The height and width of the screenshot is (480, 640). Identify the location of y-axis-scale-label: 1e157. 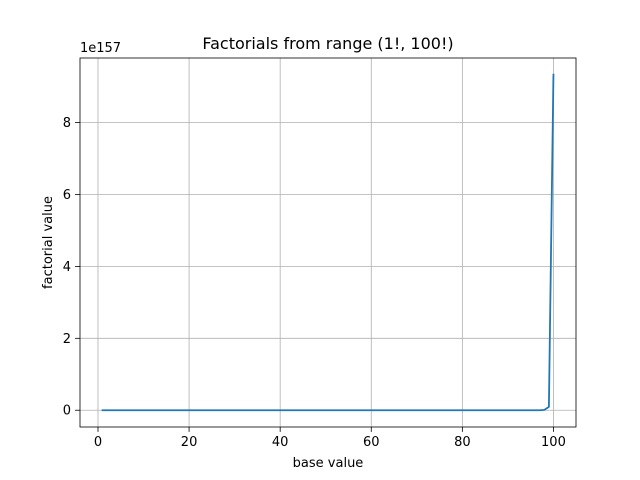
(100, 48).